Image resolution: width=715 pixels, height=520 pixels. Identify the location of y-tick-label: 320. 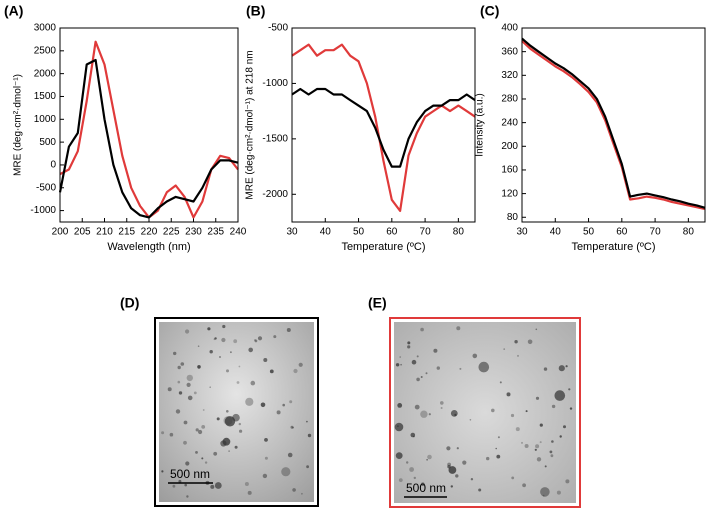
(509, 75).